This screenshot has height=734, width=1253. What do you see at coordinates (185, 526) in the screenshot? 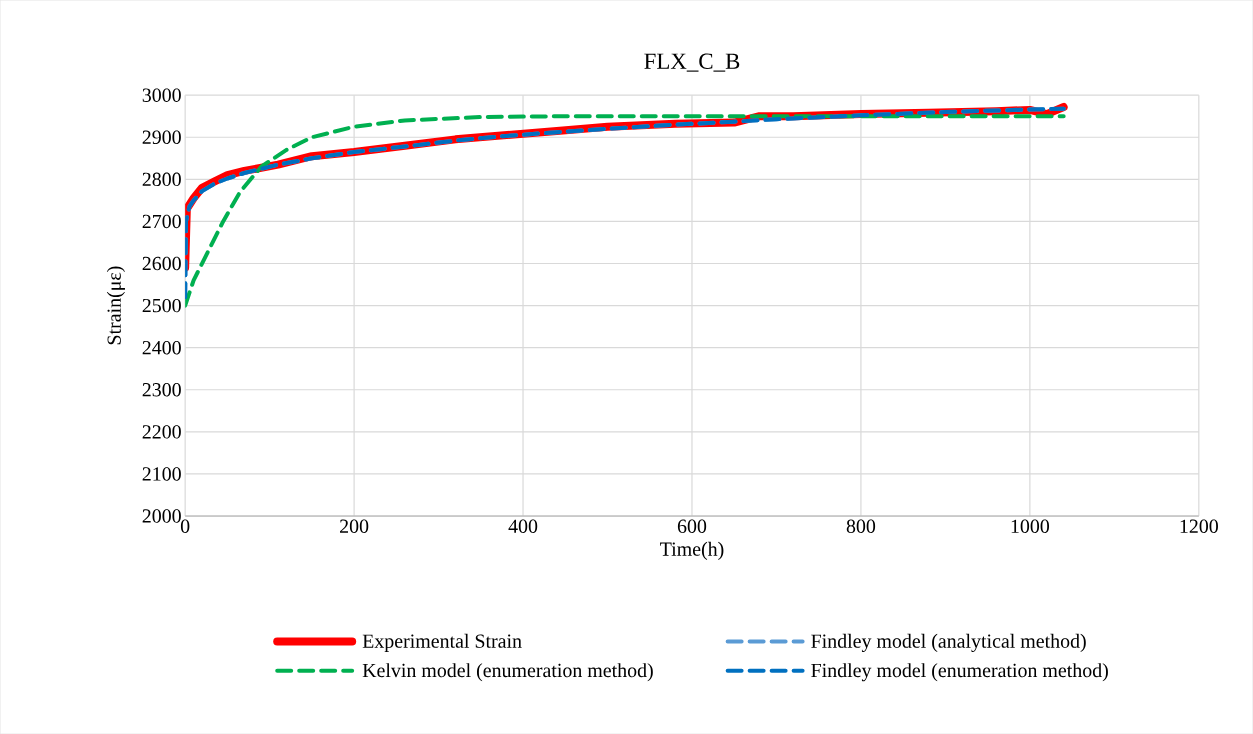
I see `x-tick-label: 0` at bounding box center [185, 526].